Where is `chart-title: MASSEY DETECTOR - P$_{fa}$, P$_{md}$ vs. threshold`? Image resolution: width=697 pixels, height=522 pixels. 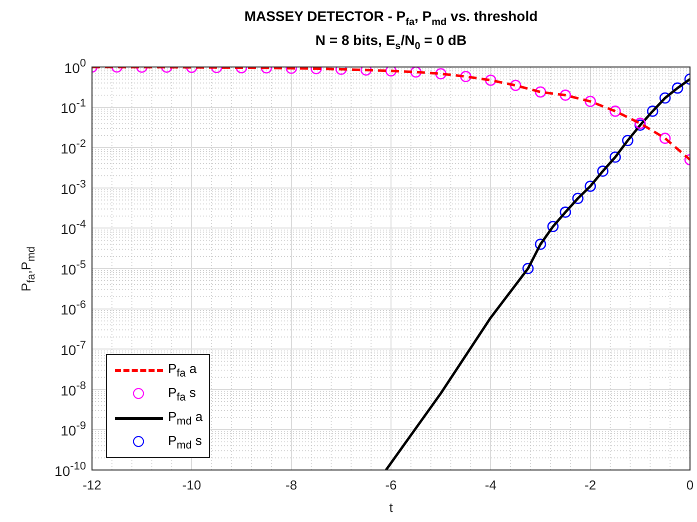
chart-title: MASSEY DETECTOR - P$_{fa}$, P$_{md}$ vs. threshold is located at coordinates (391, 18).